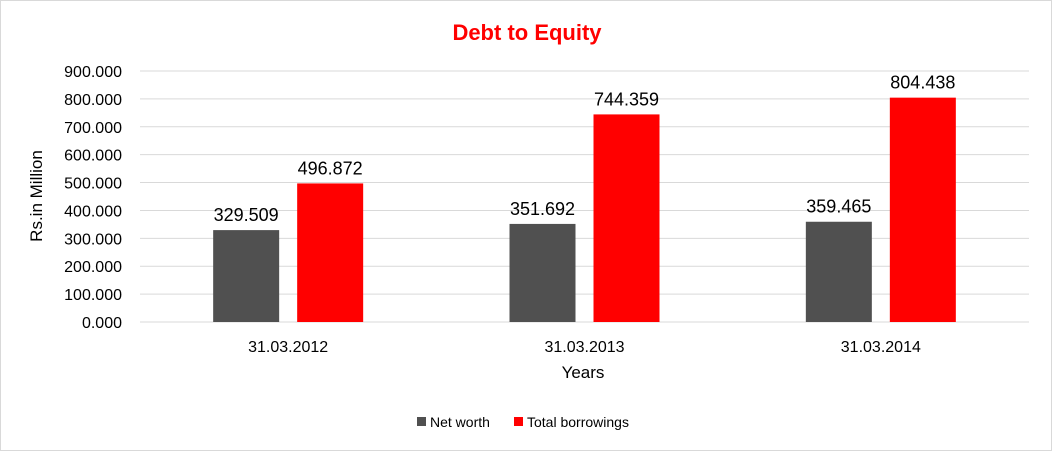 The width and height of the screenshot is (1052, 451). I want to click on data-label: 744.359, so click(626, 99).